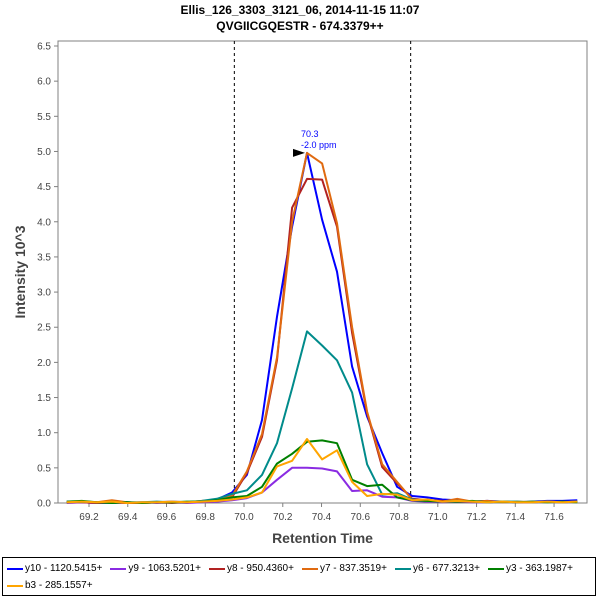 This screenshot has width=600, height=600. Describe the element at coordinates (64, 568) in the screenshot. I see `legend-label: y10 - 1120.5415+` at that location.